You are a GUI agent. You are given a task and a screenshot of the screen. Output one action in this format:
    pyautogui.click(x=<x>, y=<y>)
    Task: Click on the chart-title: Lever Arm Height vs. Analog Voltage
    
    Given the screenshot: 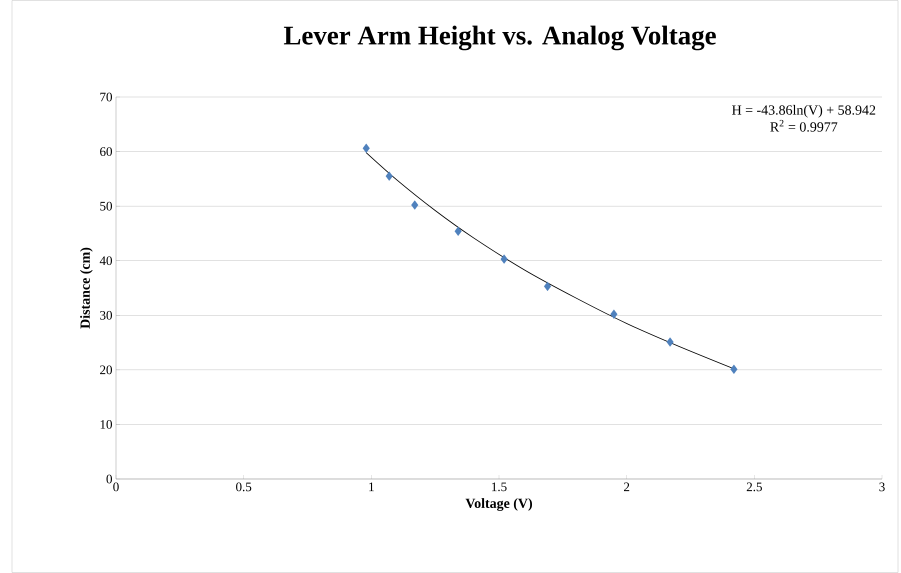 What is the action you would take?
    pyautogui.click(x=500, y=38)
    